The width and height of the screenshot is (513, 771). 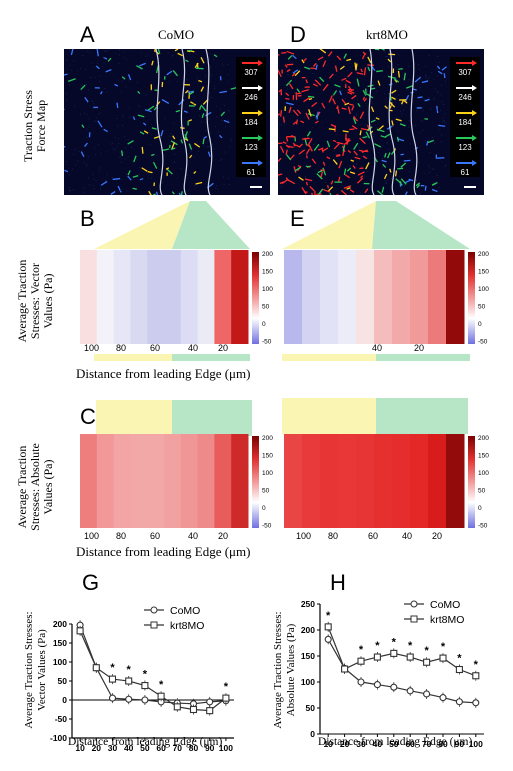 I want to click on x-tick-label: 10, so click(x=328, y=744).